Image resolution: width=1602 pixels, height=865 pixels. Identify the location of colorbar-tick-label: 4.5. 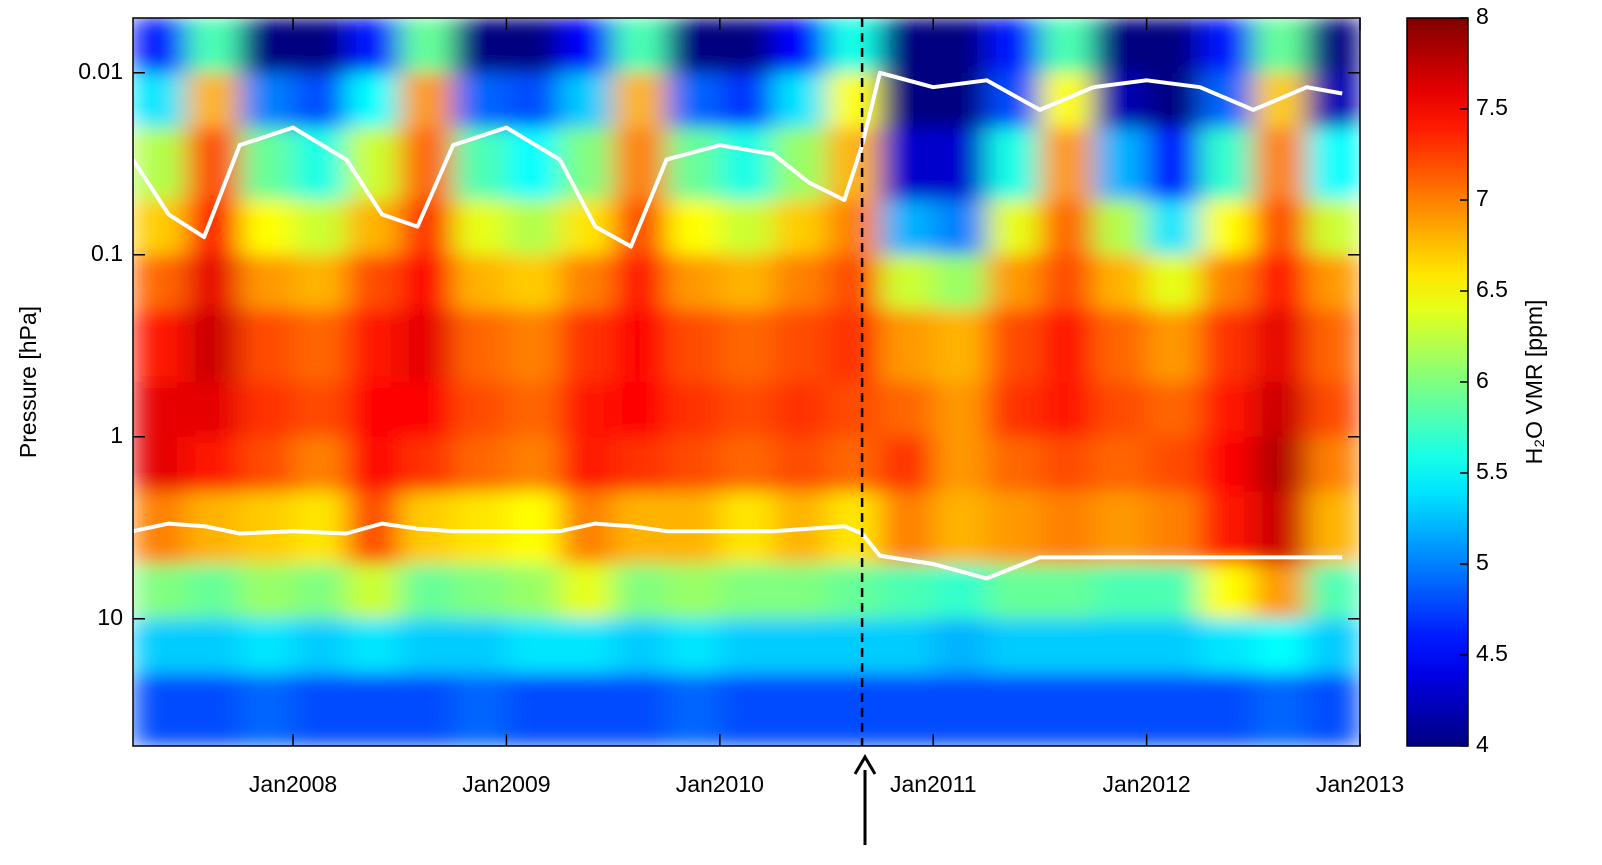
(1492, 653).